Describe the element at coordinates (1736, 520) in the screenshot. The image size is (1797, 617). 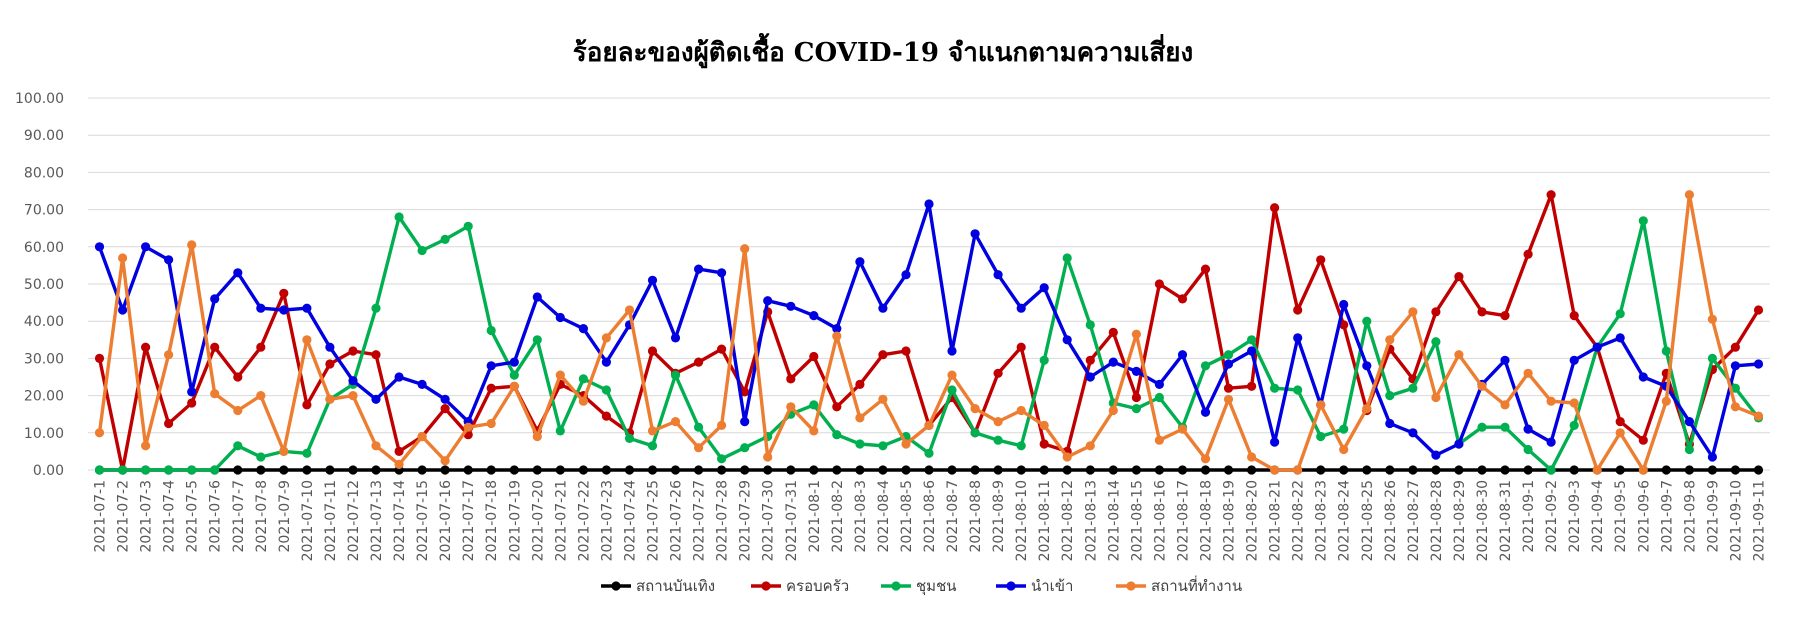
I see `x-tick-label: 2021-09-10` at that location.